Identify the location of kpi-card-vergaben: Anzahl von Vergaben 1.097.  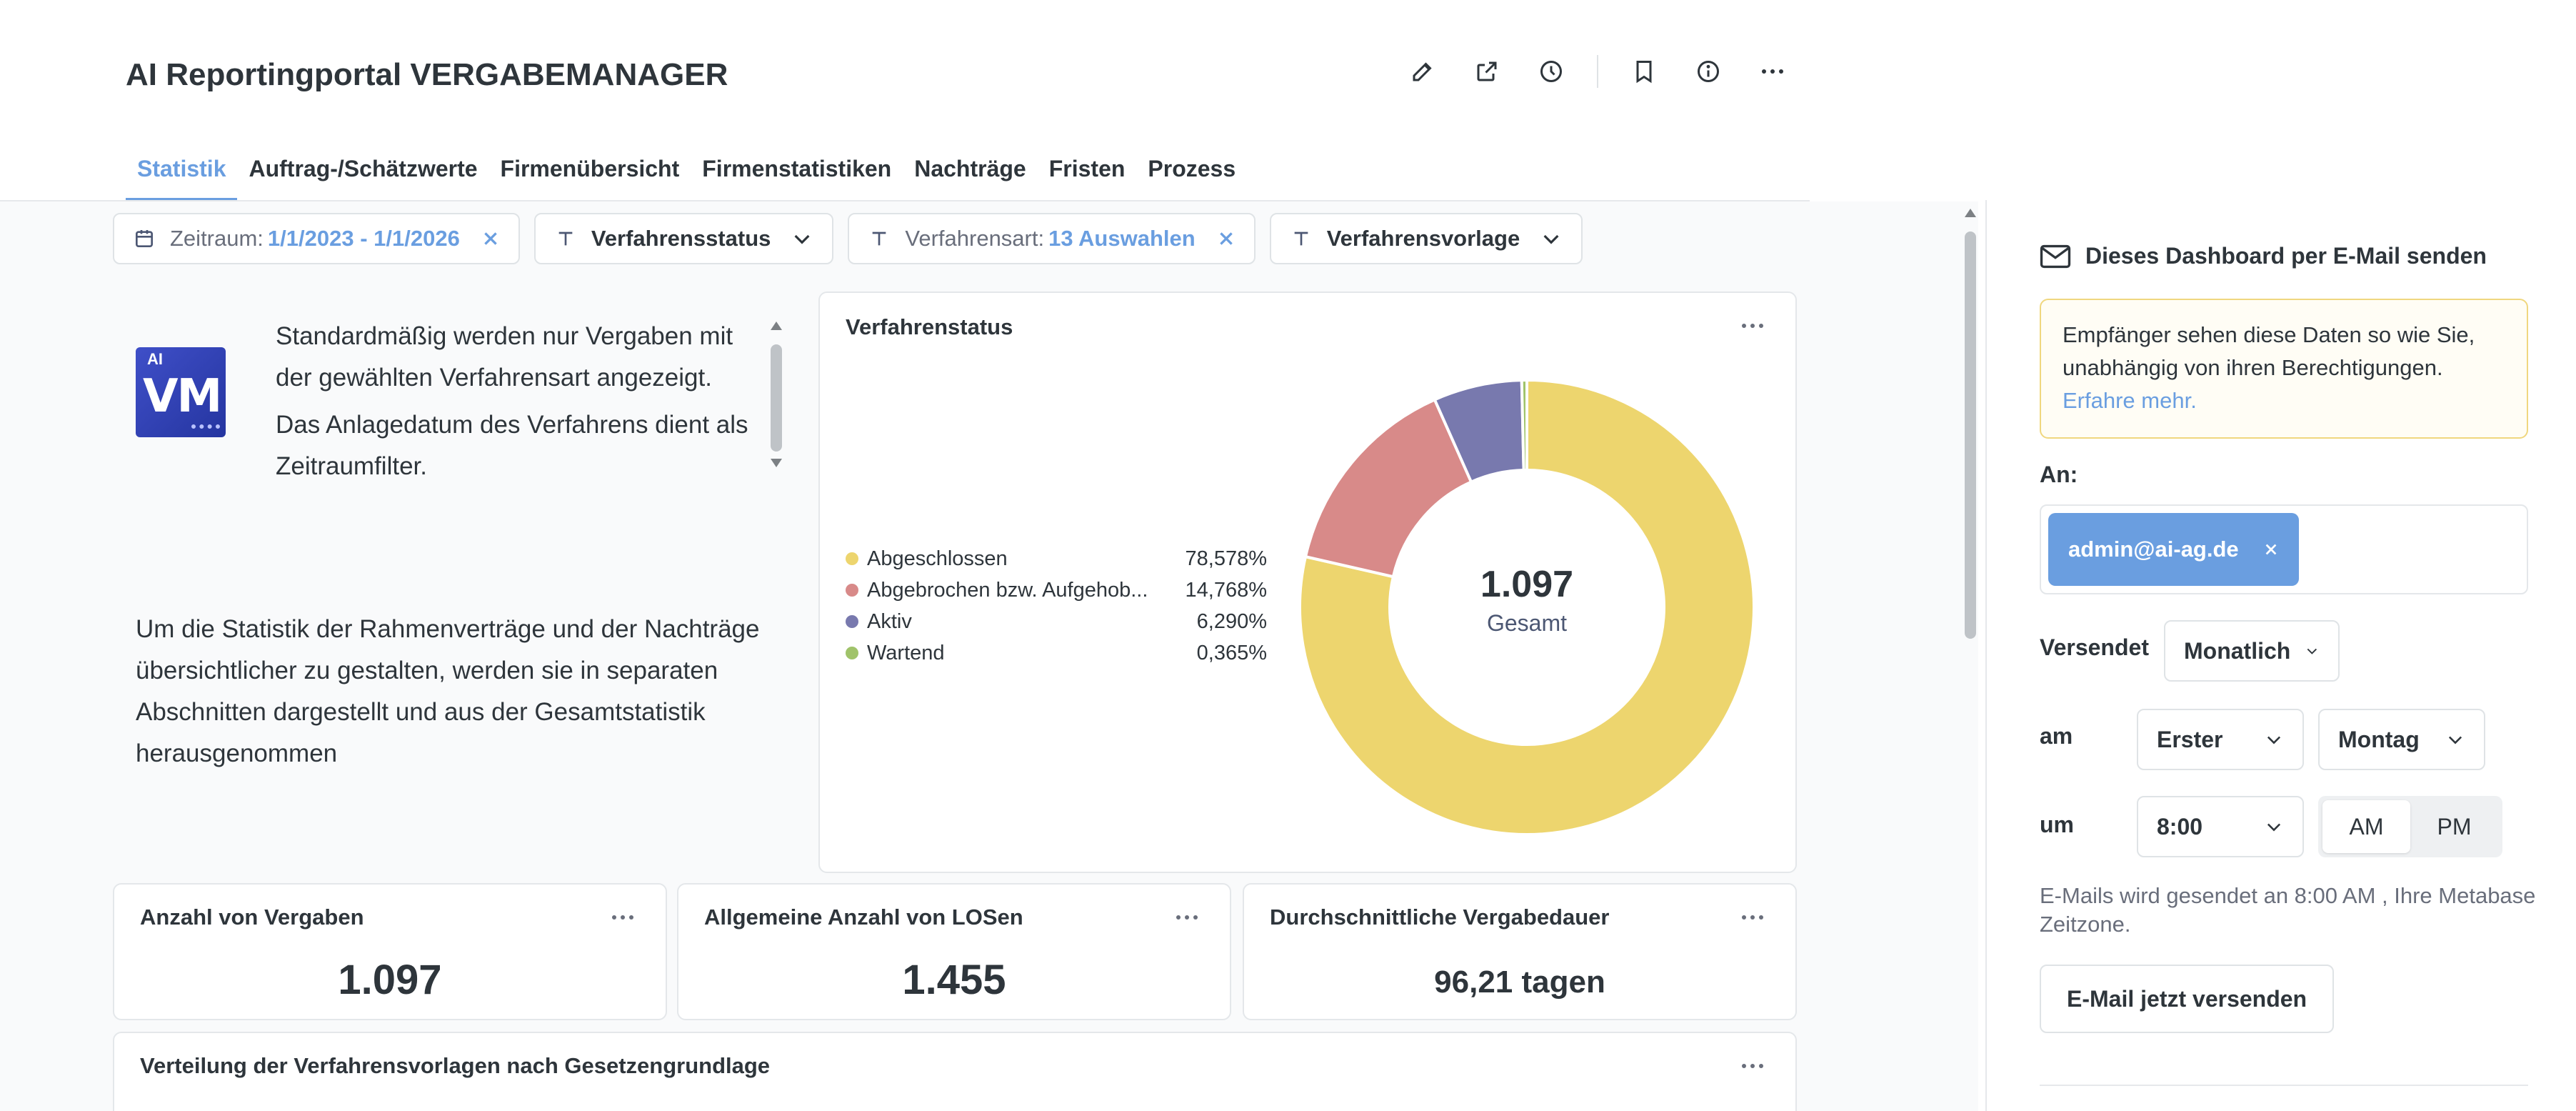
(390, 951).